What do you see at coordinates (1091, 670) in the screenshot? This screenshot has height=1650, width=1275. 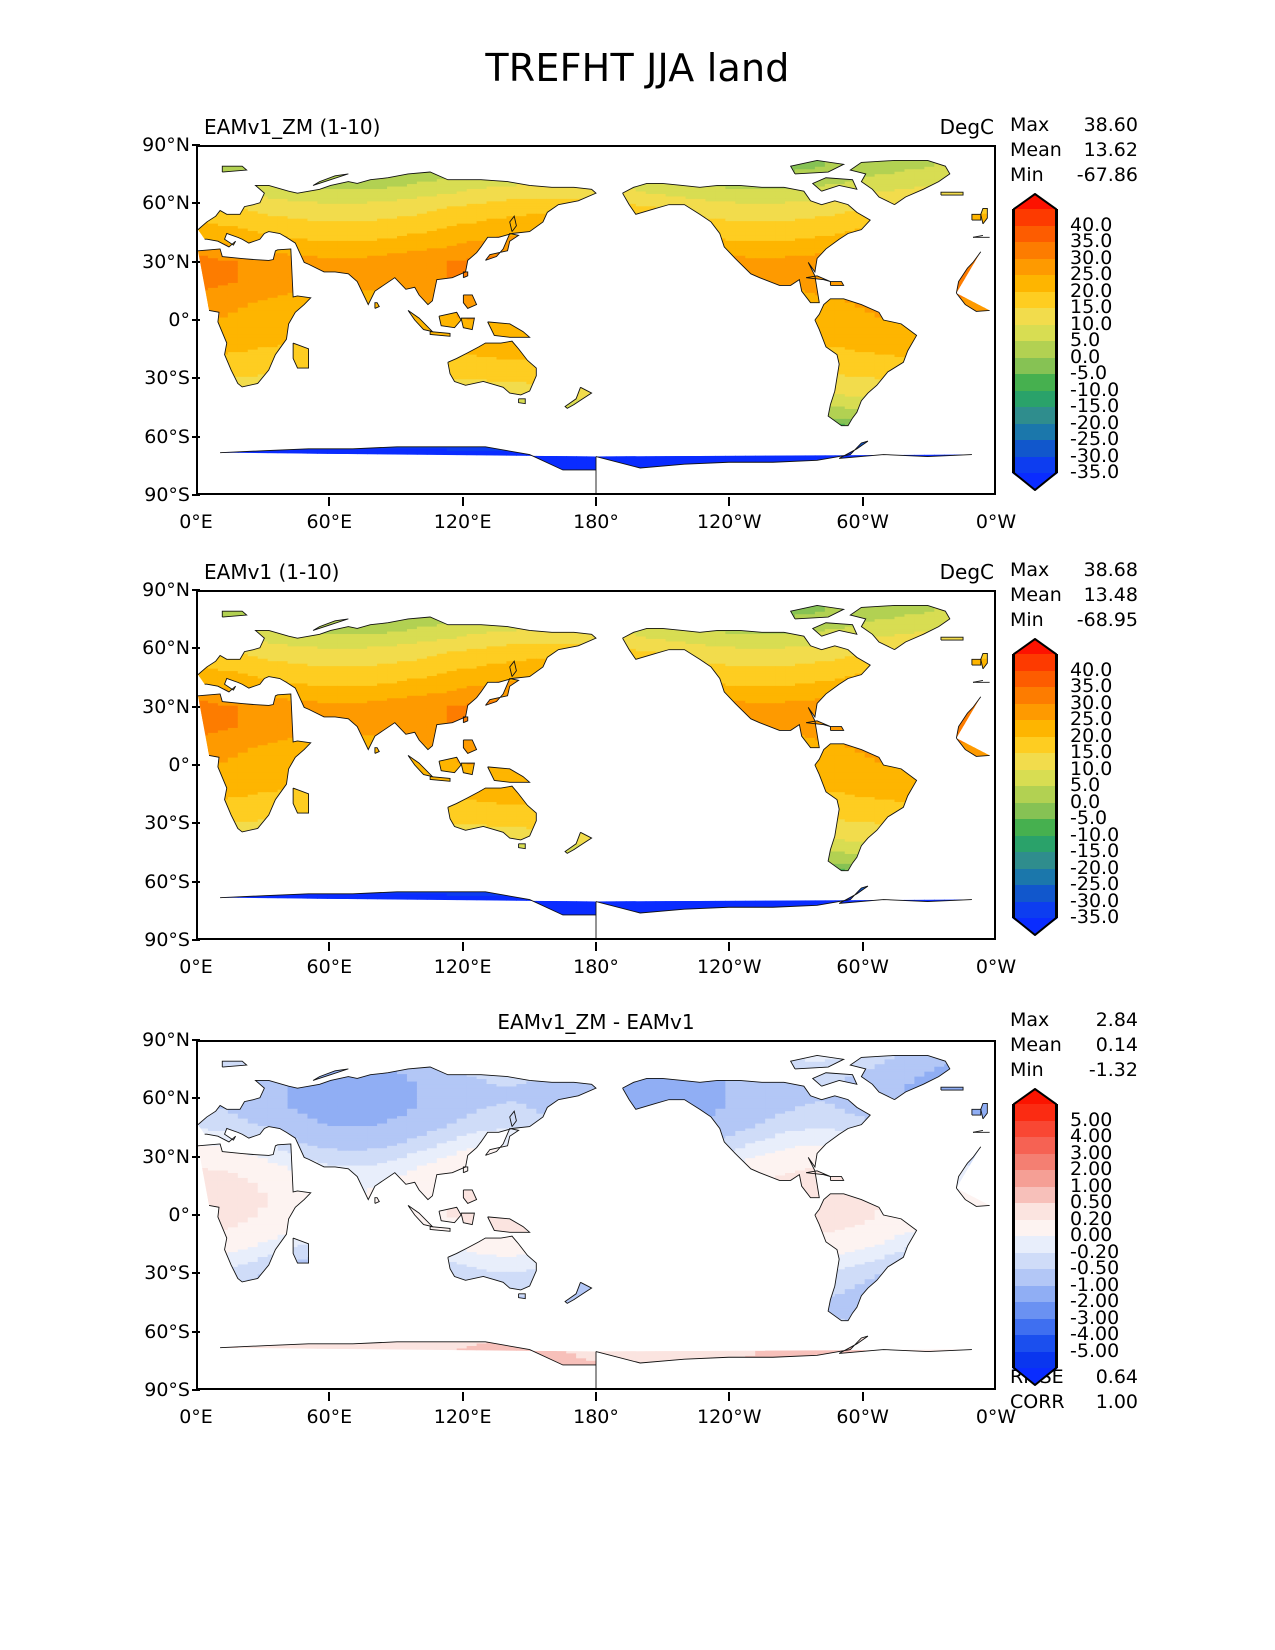 I see `colorbar-tick: 40.0` at bounding box center [1091, 670].